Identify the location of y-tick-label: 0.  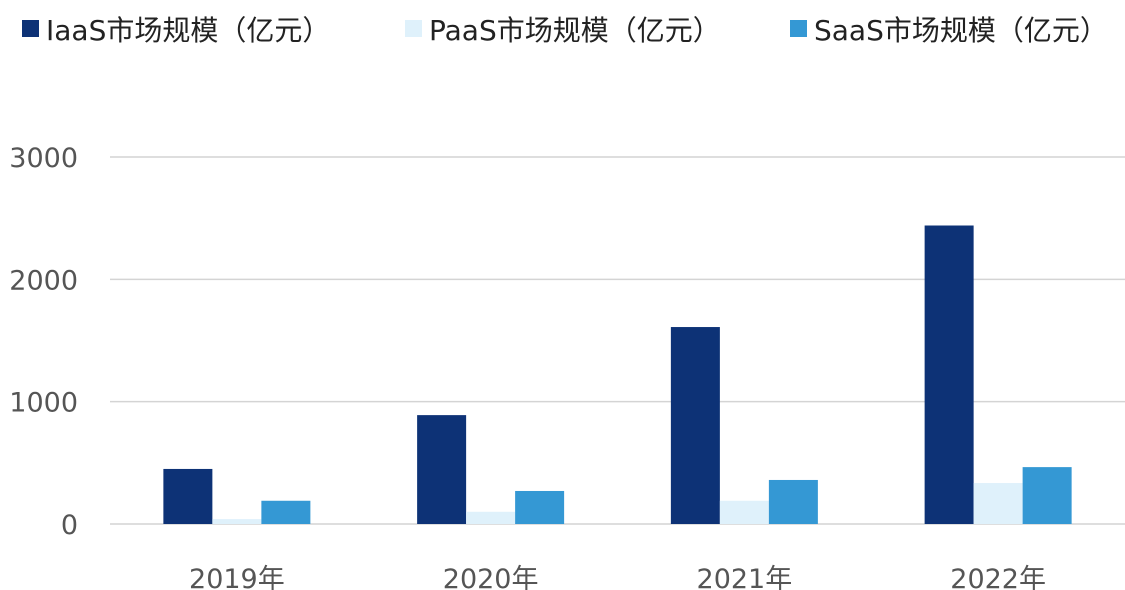
(69, 525).